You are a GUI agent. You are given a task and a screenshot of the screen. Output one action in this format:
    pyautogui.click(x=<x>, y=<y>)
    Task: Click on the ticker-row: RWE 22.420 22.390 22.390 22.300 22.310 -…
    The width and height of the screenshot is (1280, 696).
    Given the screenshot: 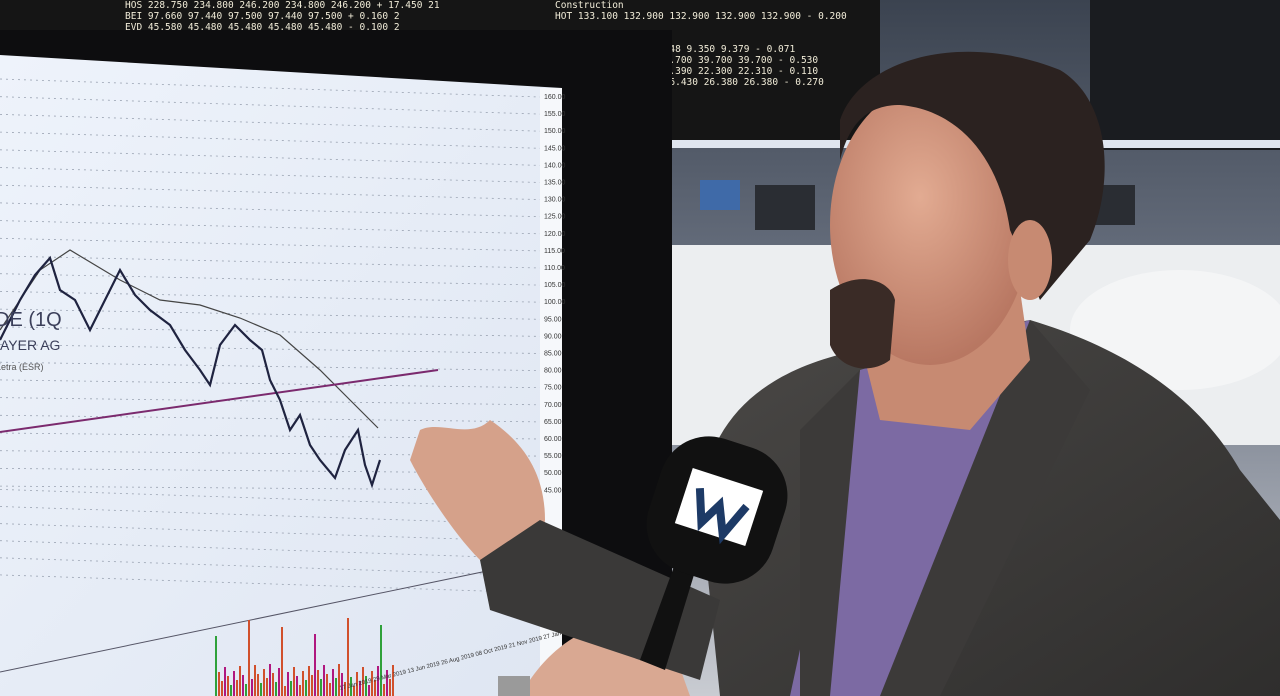 What is the action you would take?
    pyautogui.click(x=686, y=71)
    